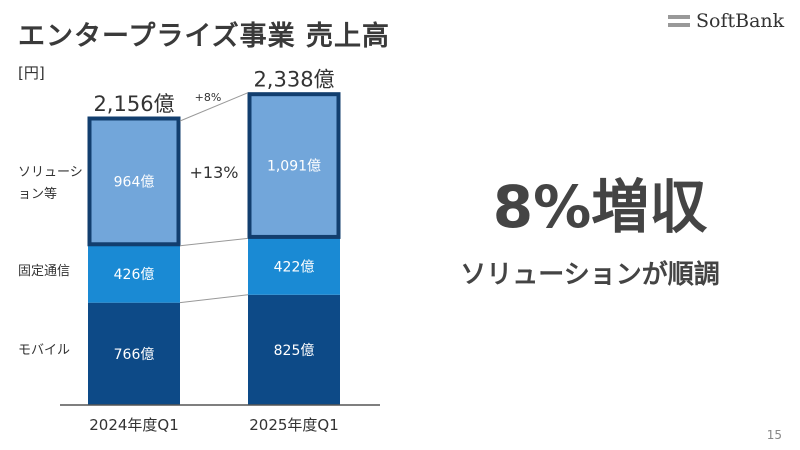  I want to click on legend-label: モバイル, so click(44, 350).